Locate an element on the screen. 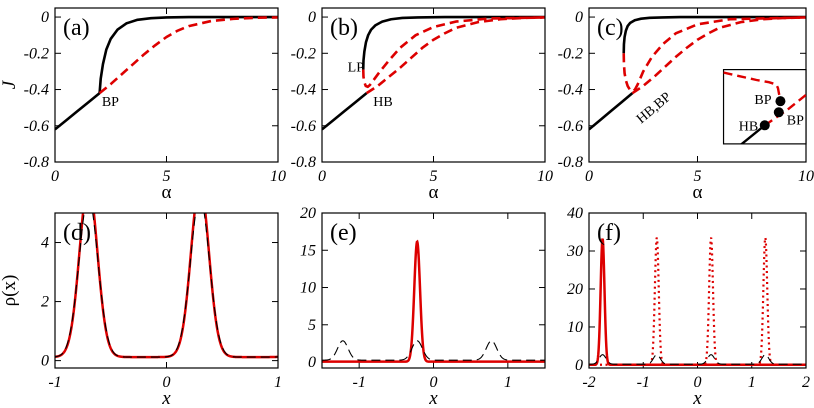  y-tick-label: 4 is located at coordinates (45, 243).